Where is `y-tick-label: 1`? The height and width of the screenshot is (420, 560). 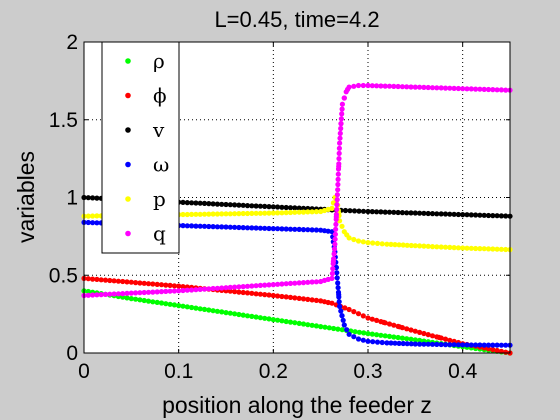 y-tick-label: 1 is located at coordinates (72, 198).